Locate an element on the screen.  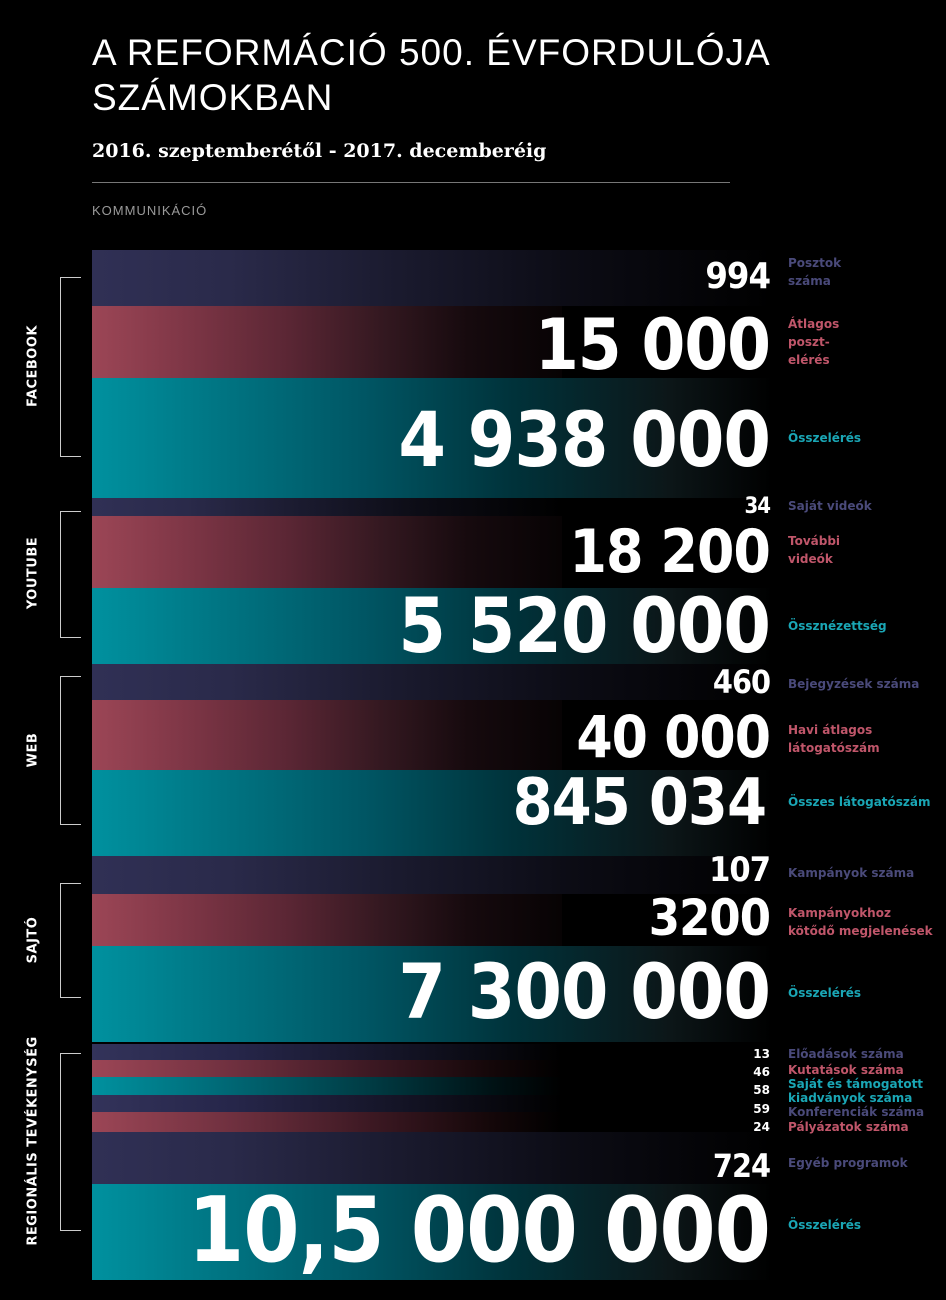
regional-tenders-bar is located at coordinates (327, 1122).